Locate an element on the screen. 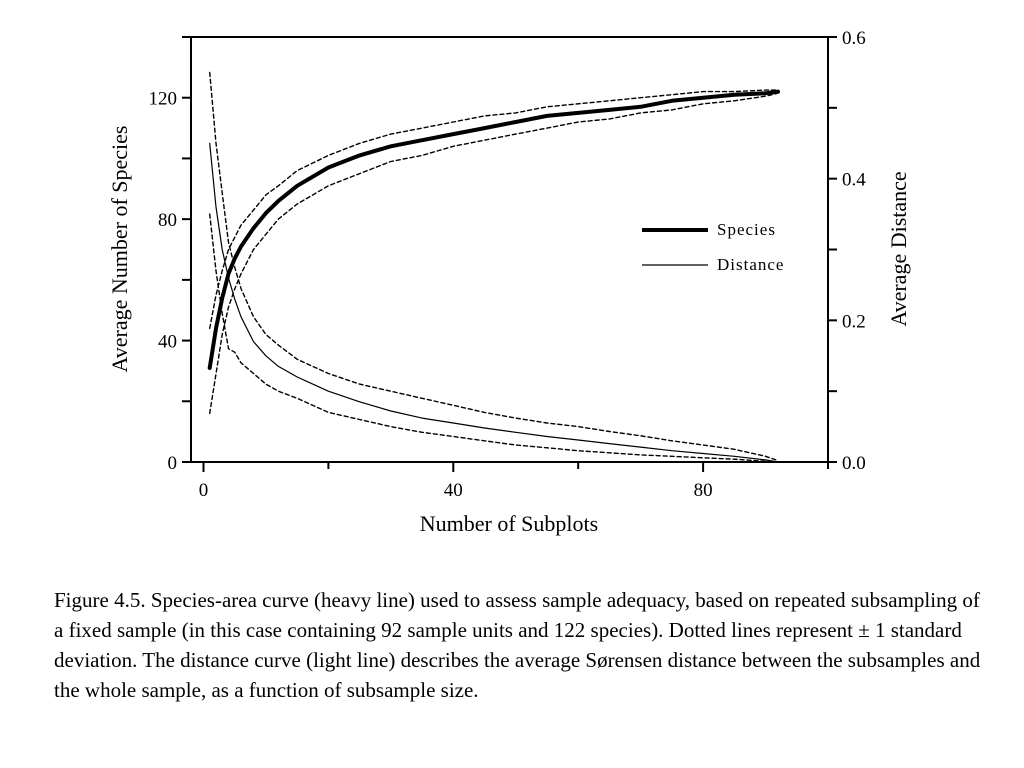  left-y-axis-ticks: 0 40 80 120 is located at coordinates (170, 255).